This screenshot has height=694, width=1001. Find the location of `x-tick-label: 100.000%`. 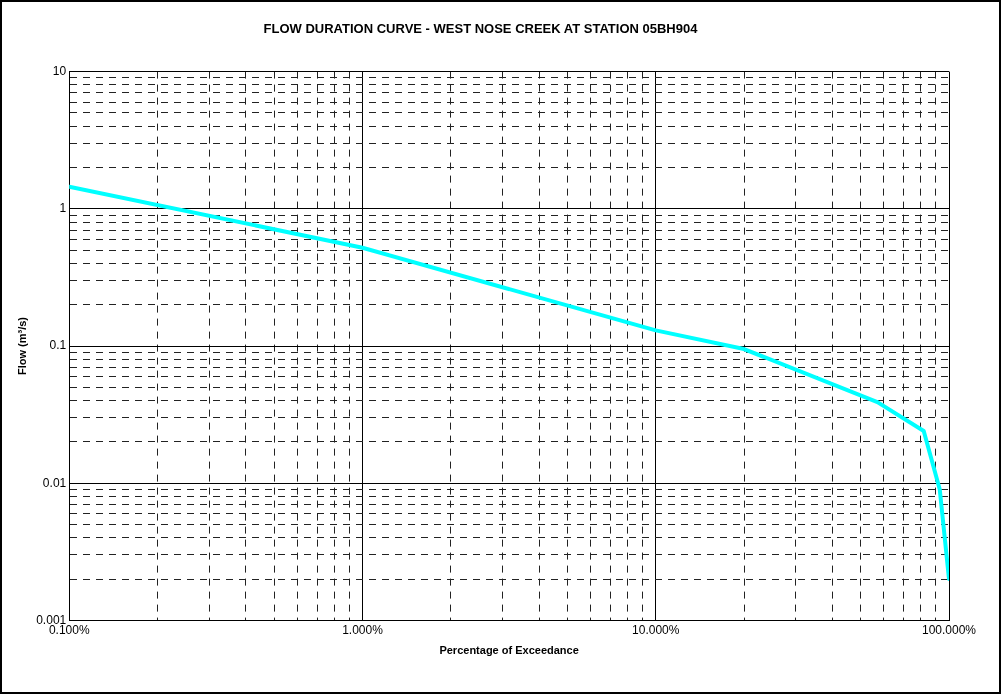

x-tick-label: 100.000% is located at coordinates (949, 629).